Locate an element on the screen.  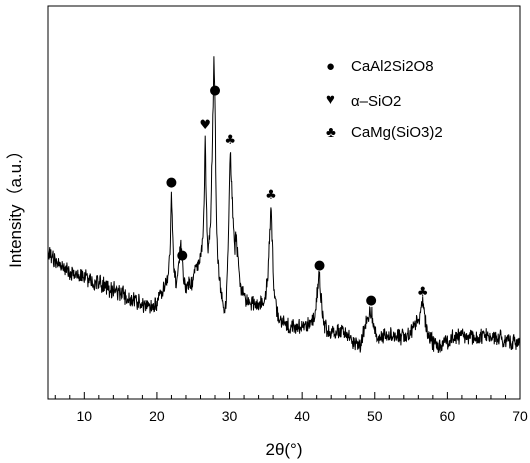
legend-symbol-1: ♥ is located at coordinates (330, 99).